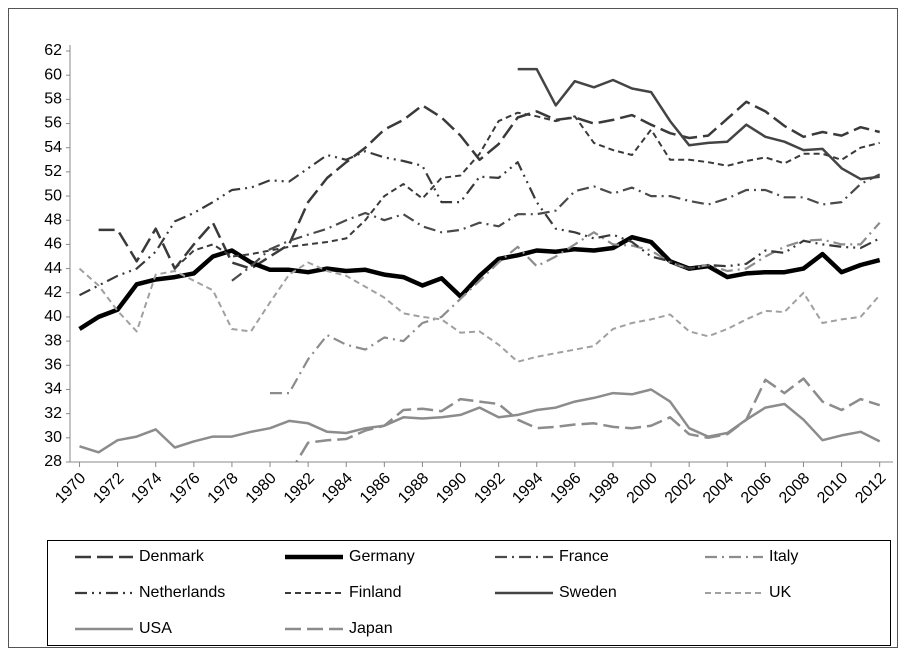 Image resolution: width=903 pixels, height=653 pixels. What do you see at coordinates (155, 628) in the screenshot?
I see `legend-label: USA` at bounding box center [155, 628].